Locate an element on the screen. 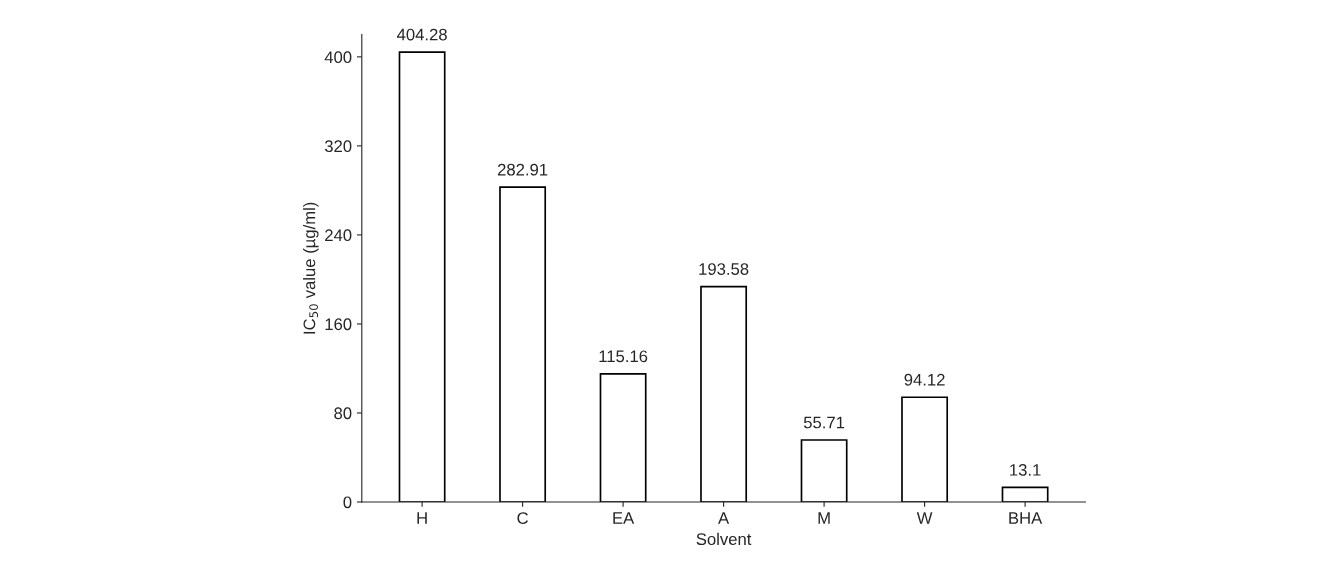 The image size is (1340, 577). x-axis-title: Solvent is located at coordinates (724, 539).